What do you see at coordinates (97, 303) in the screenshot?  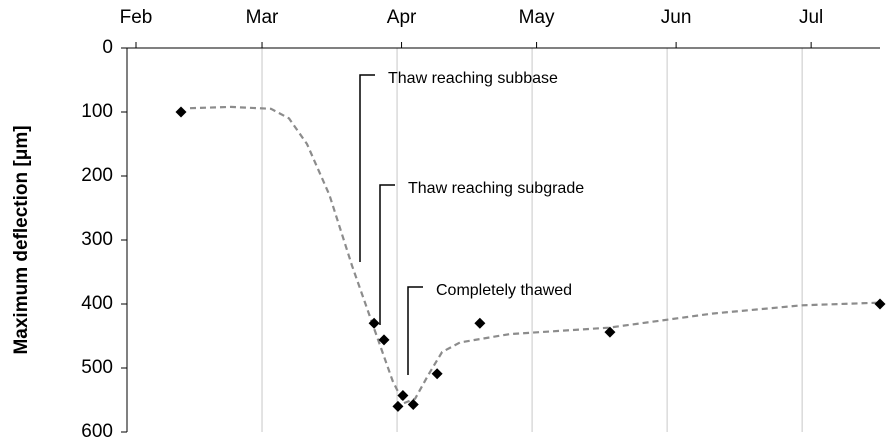 I see `y-tick-label: 400` at bounding box center [97, 303].